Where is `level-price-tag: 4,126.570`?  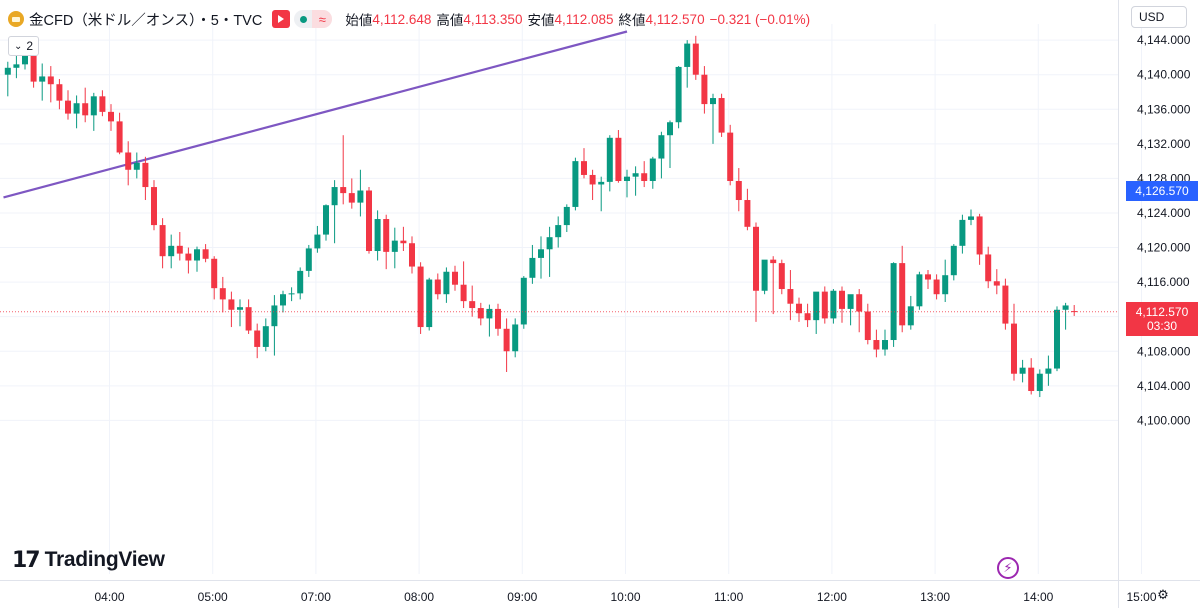
level-price-tag: 4,126.570 is located at coordinates (1162, 190).